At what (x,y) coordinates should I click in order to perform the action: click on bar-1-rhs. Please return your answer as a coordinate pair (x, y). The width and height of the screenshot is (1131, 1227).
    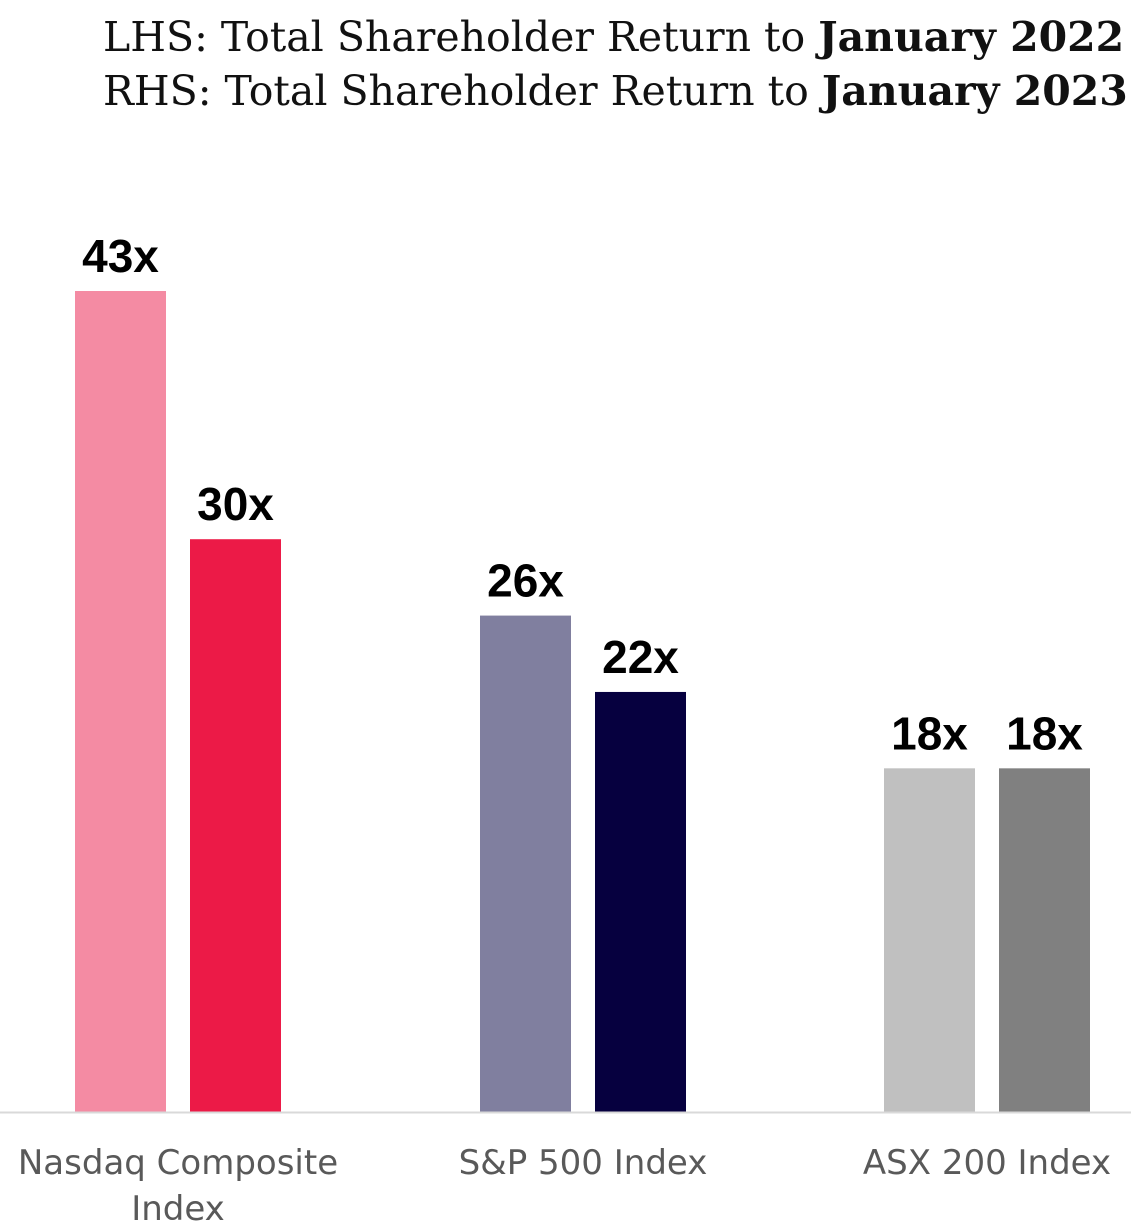
    Looking at the image, I should click on (235, 825).